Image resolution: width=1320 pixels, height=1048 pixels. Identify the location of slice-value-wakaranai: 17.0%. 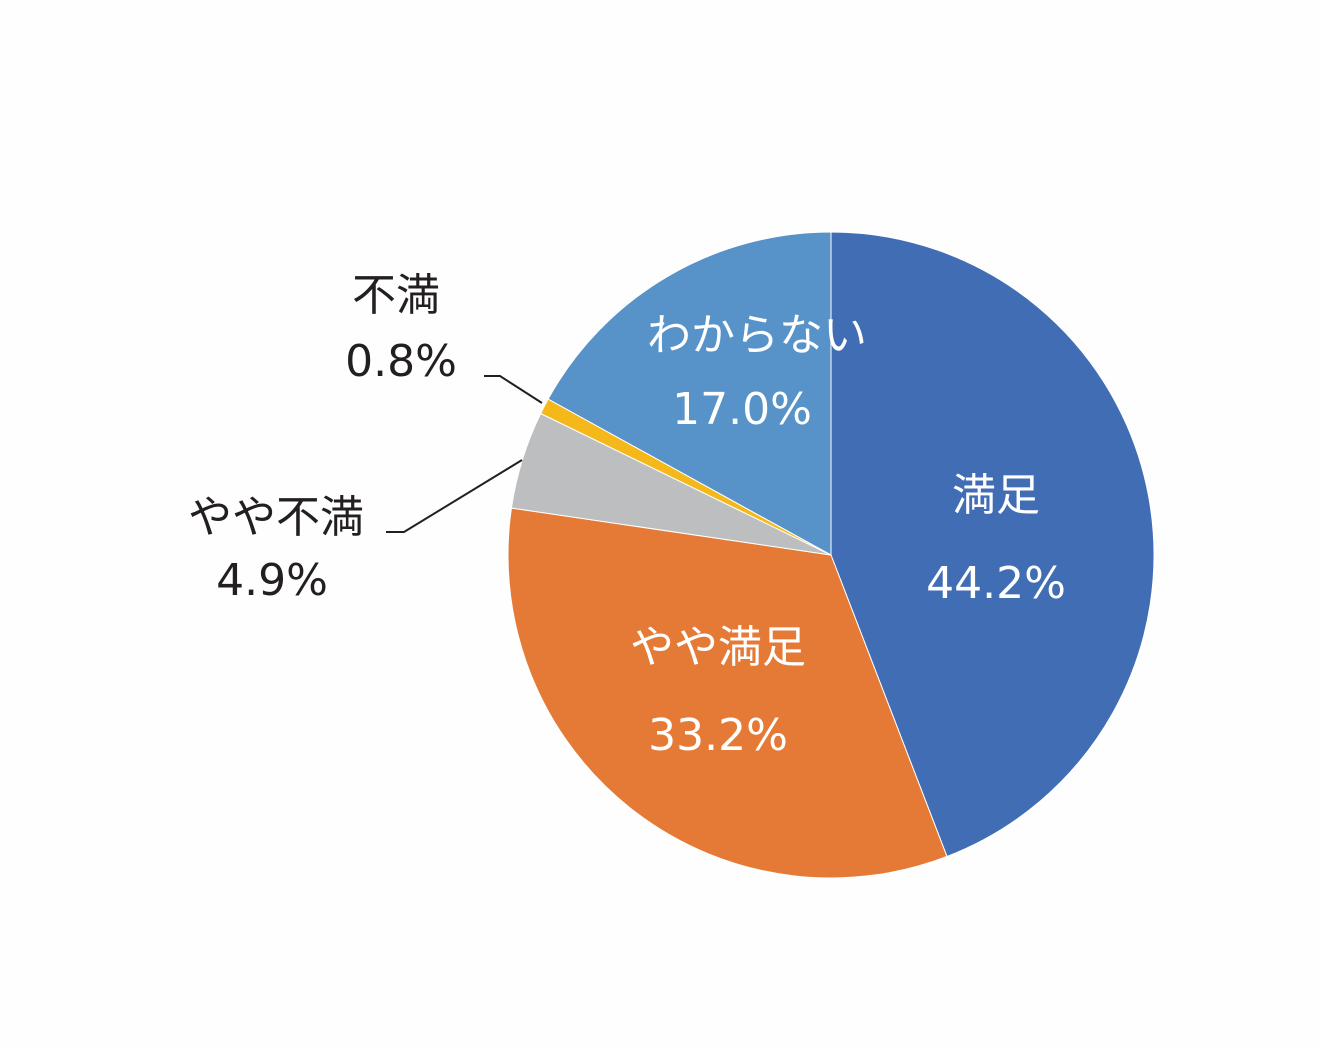
(742, 409).